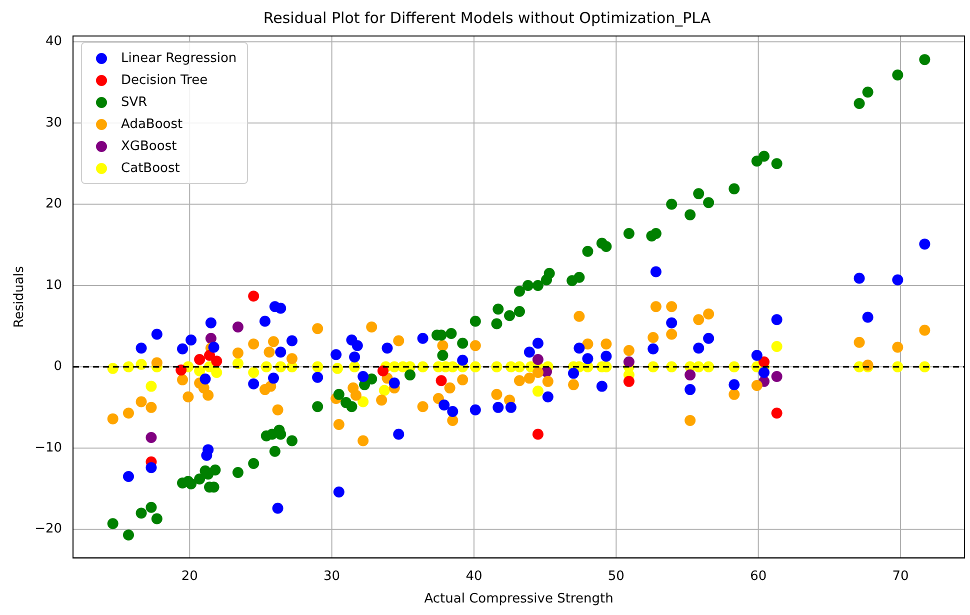 This screenshot has width=970, height=615. What do you see at coordinates (616, 576) in the screenshot?
I see `x-tick-label: 50` at bounding box center [616, 576].